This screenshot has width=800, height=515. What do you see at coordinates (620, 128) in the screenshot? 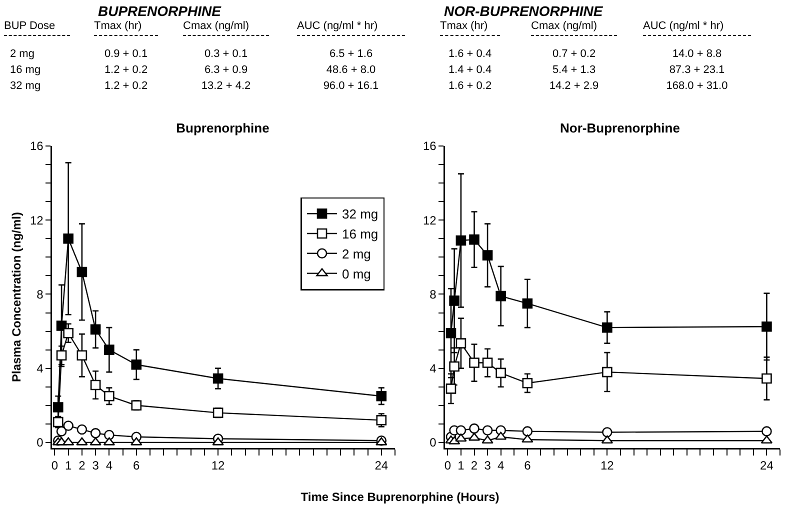
I see `chart-title: Nor-Buprenorphine` at bounding box center [620, 128].